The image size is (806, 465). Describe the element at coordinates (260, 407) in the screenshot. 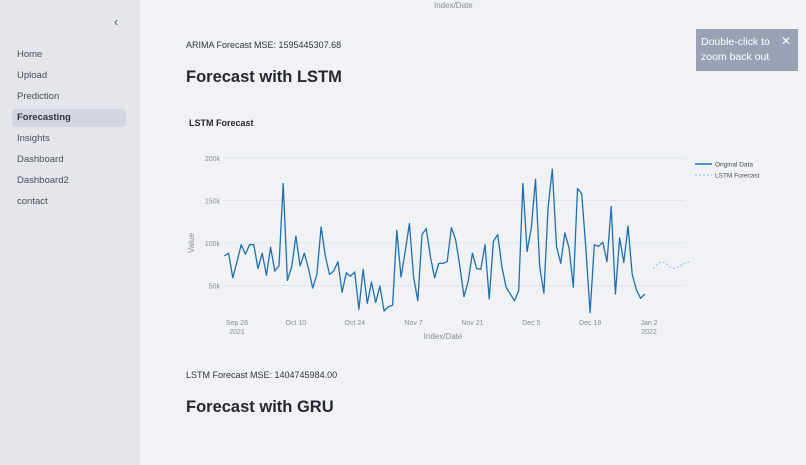

I see `gru-heading: Forecast with GRU` at that location.